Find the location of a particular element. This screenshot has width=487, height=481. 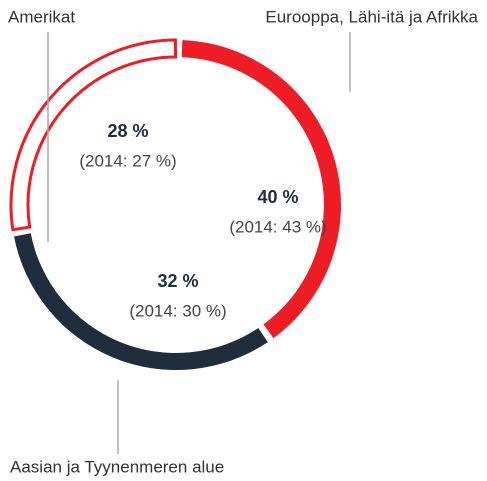

value-label: 32 % is located at coordinates (177, 281).